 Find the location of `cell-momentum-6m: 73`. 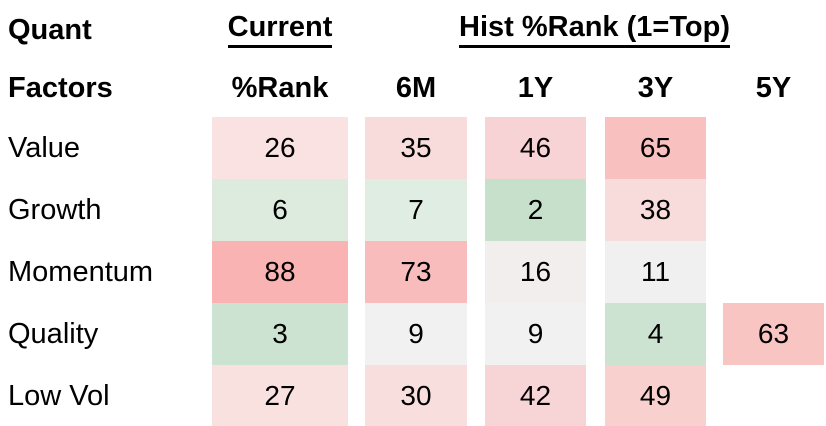

cell-momentum-6m: 73 is located at coordinates (416, 272).